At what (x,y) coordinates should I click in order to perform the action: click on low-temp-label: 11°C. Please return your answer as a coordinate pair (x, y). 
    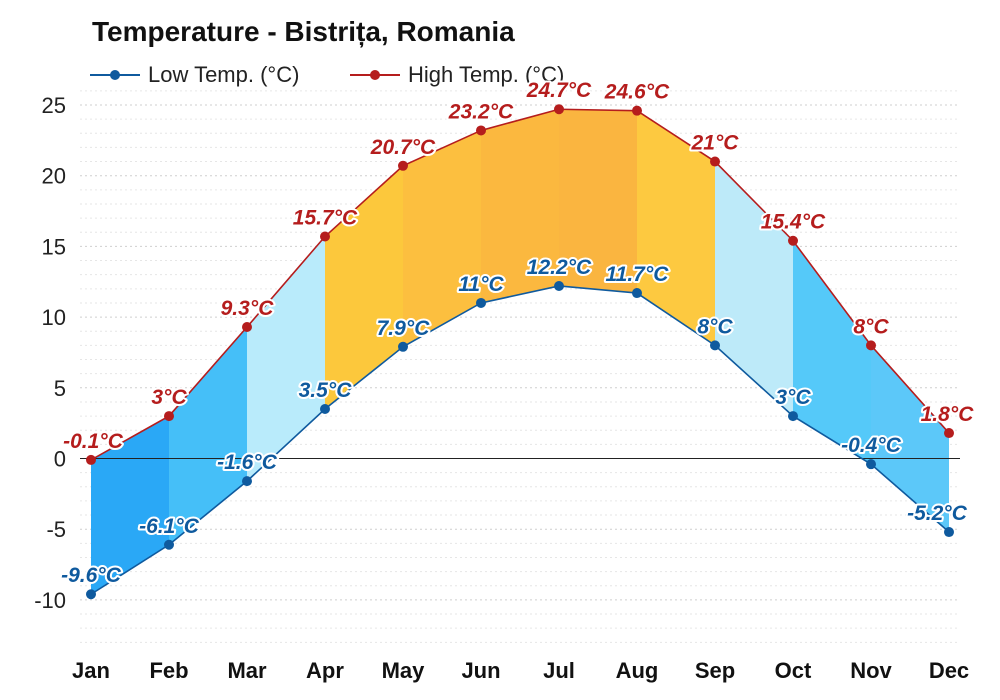
    Looking at the image, I should click on (481, 284).